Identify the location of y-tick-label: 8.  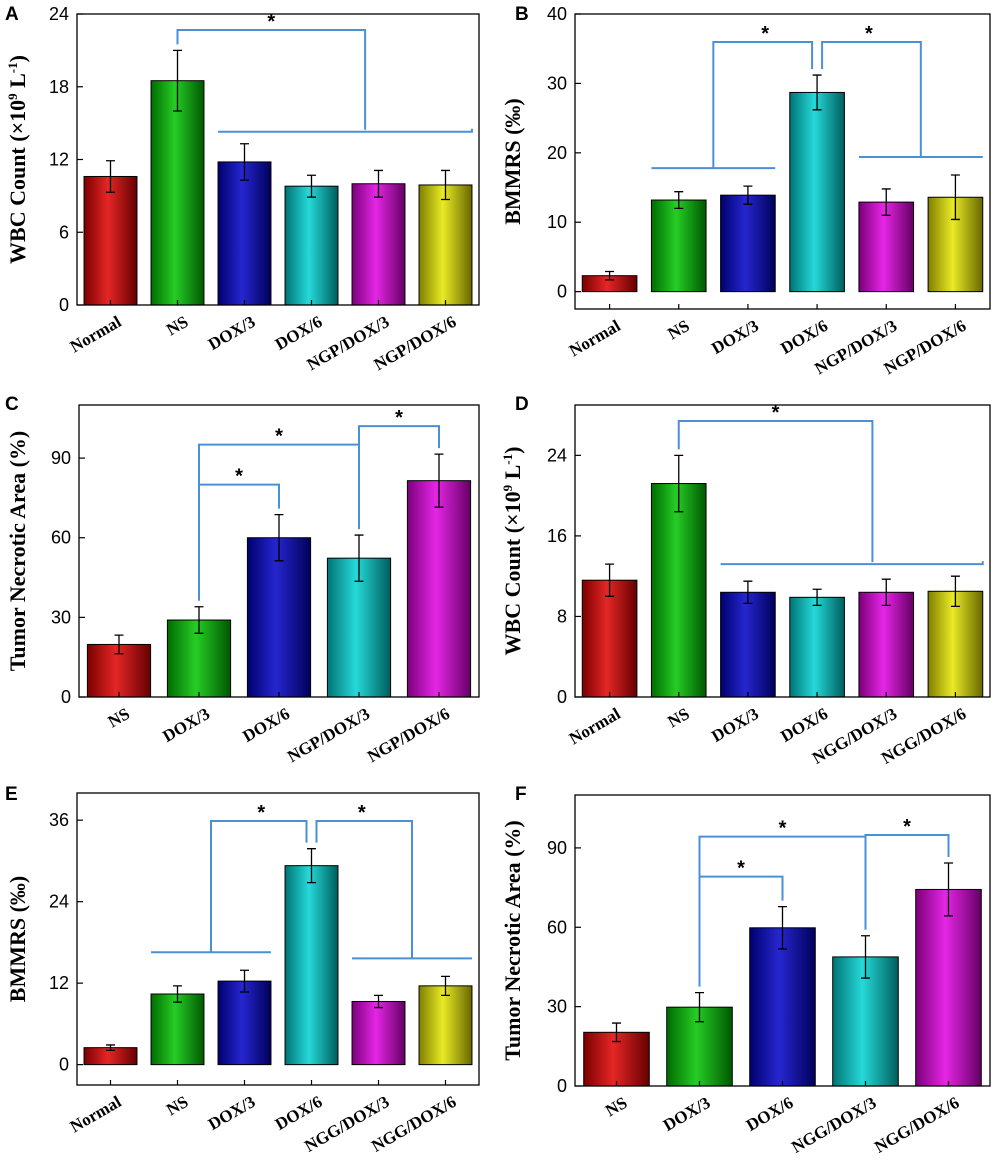
(562, 616).